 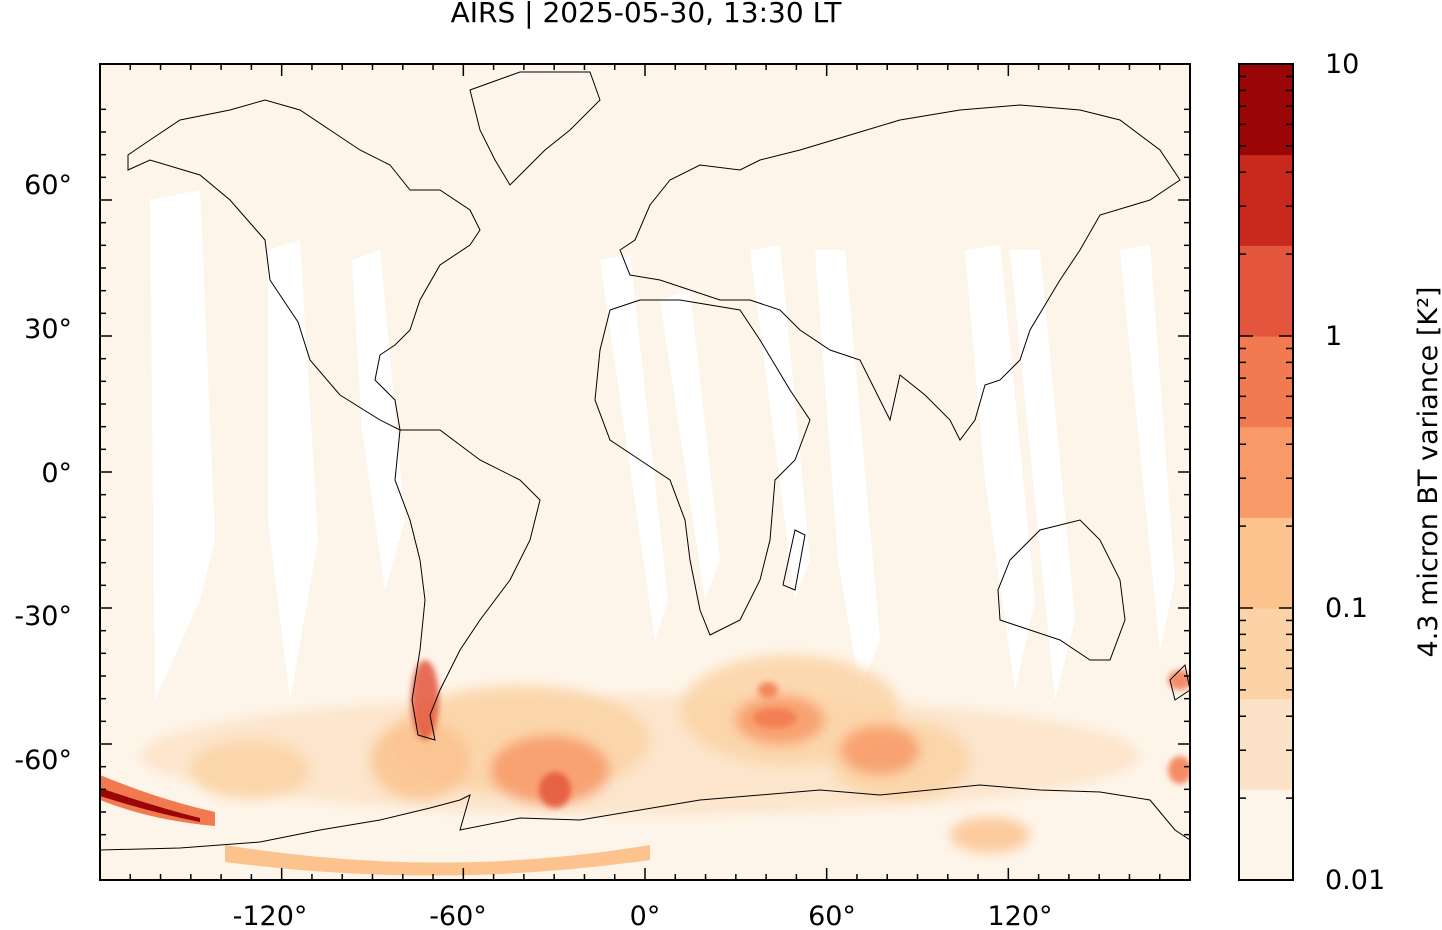 I want to click on x-tick-label: 0°, so click(x=645, y=915).